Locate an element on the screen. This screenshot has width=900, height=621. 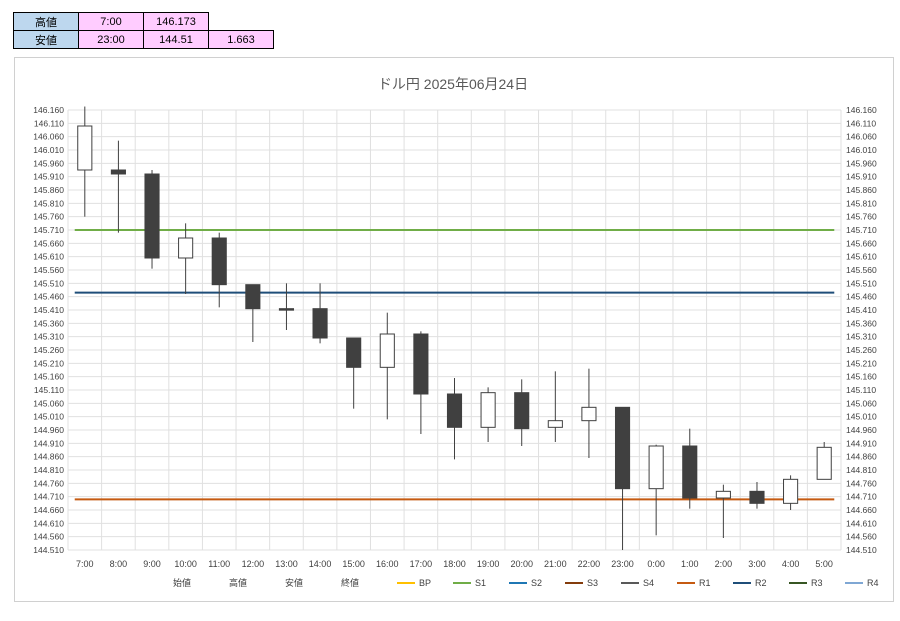
y-tick-label-right: 144.860 is located at coordinates (861, 457).